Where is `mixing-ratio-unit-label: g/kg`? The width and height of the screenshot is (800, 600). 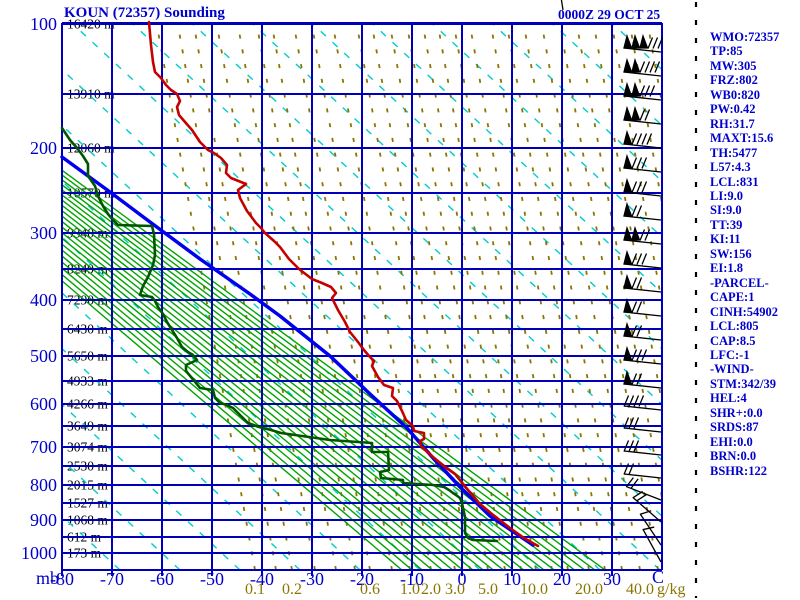
mixing-ratio-unit-label: g/kg is located at coordinates (671, 589).